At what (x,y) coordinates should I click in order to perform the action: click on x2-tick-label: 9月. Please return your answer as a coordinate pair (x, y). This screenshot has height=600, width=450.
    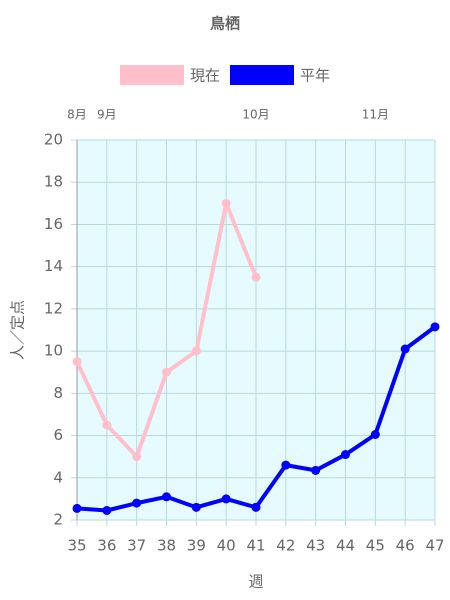
    Looking at the image, I should click on (107, 115).